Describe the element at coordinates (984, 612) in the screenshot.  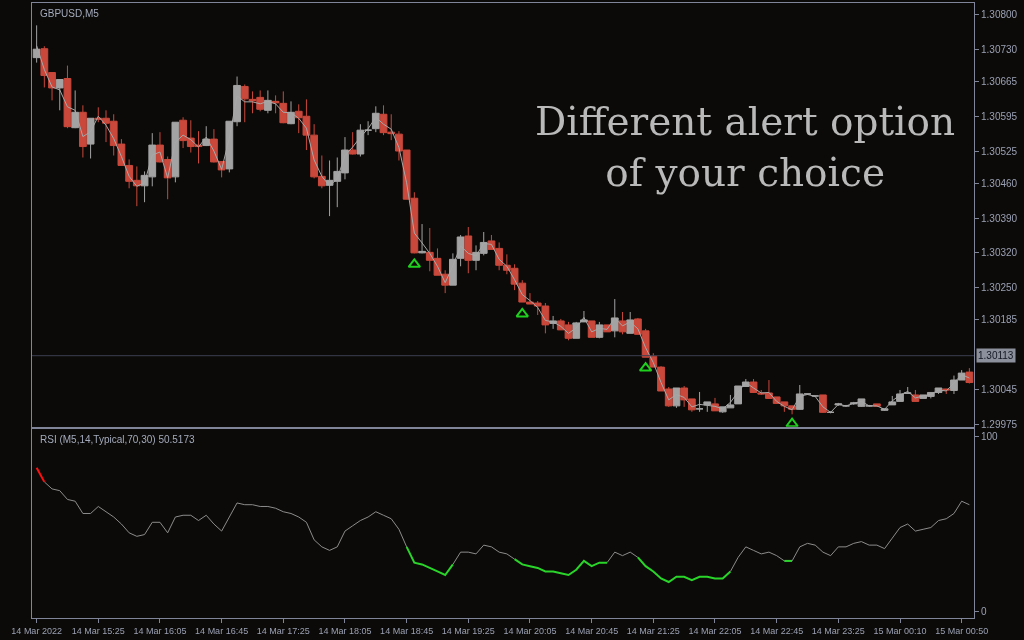
I see `y-tick-label: 0` at that location.